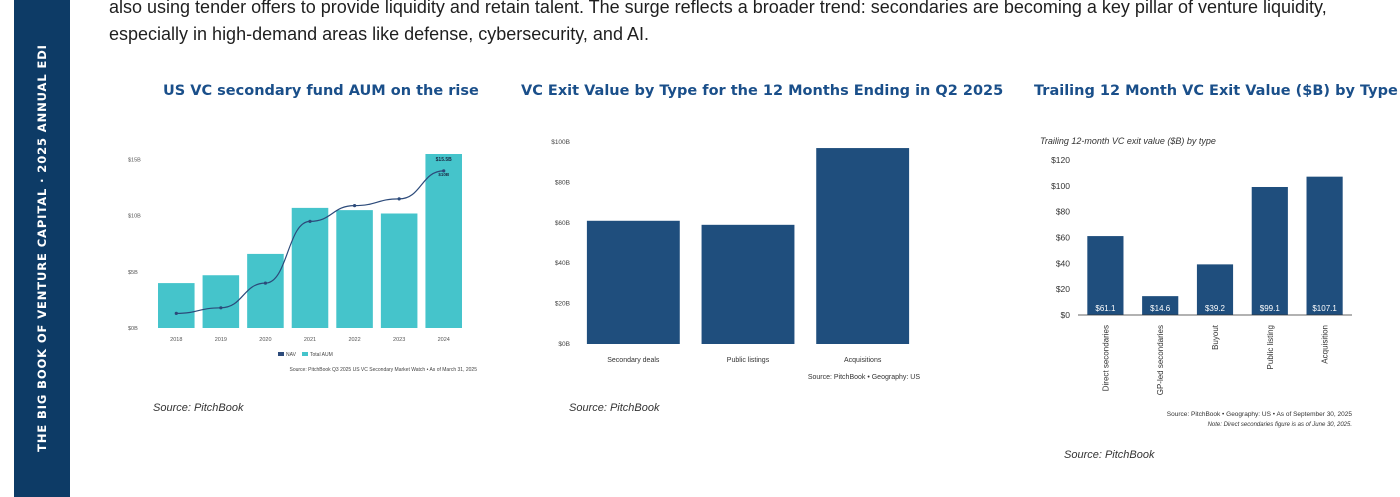 The image size is (1400, 497). What do you see at coordinates (1105, 358) in the screenshot?
I see `x-tick-label: Direct secondaries` at bounding box center [1105, 358].